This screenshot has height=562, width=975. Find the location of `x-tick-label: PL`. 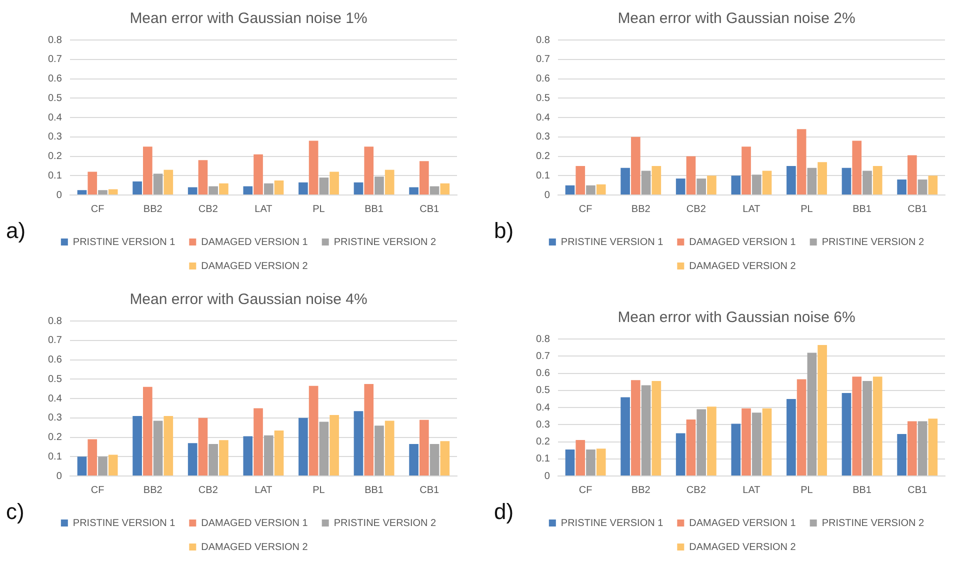

x-tick-label: PL is located at coordinates (319, 490).